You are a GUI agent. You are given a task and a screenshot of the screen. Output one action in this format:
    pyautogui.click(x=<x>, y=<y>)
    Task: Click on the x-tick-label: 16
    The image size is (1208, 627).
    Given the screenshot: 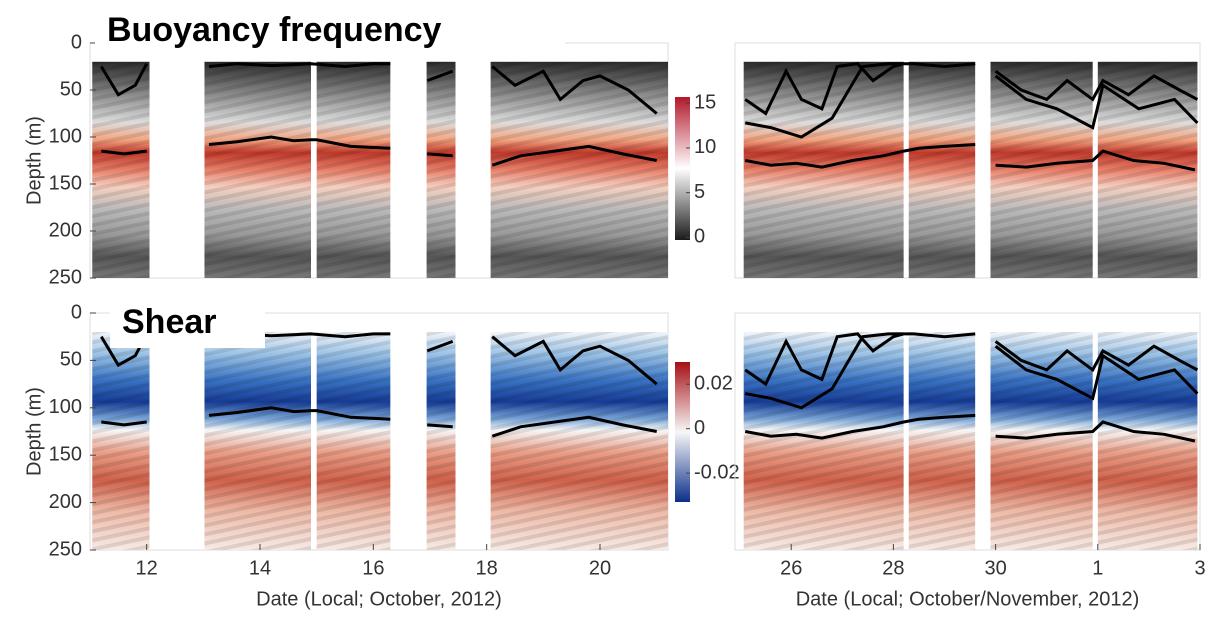 What is the action you would take?
    pyautogui.click(x=373, y=568)
    